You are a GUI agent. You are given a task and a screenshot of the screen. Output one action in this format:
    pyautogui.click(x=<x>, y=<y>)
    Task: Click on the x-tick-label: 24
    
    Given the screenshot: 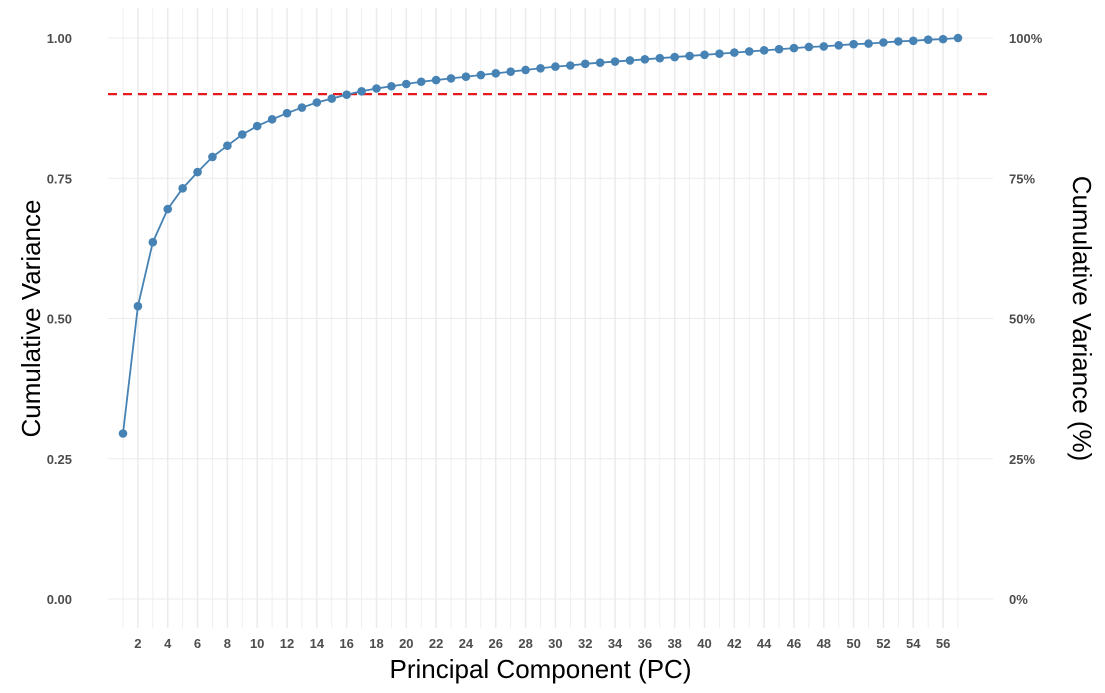 What is the action you would take?
    pyautogui.click(x=466, y=643)
    